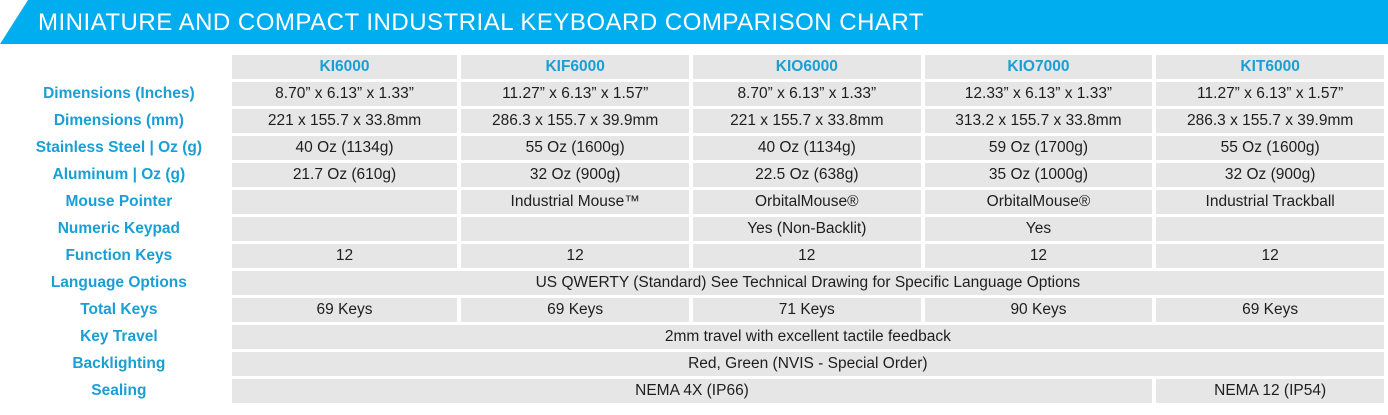 The image size is (1388, 415). Describe the element at coordinates (1038, 175) in the screenshot. I see `table-cell: 35 Oz (1000g)` at that location.